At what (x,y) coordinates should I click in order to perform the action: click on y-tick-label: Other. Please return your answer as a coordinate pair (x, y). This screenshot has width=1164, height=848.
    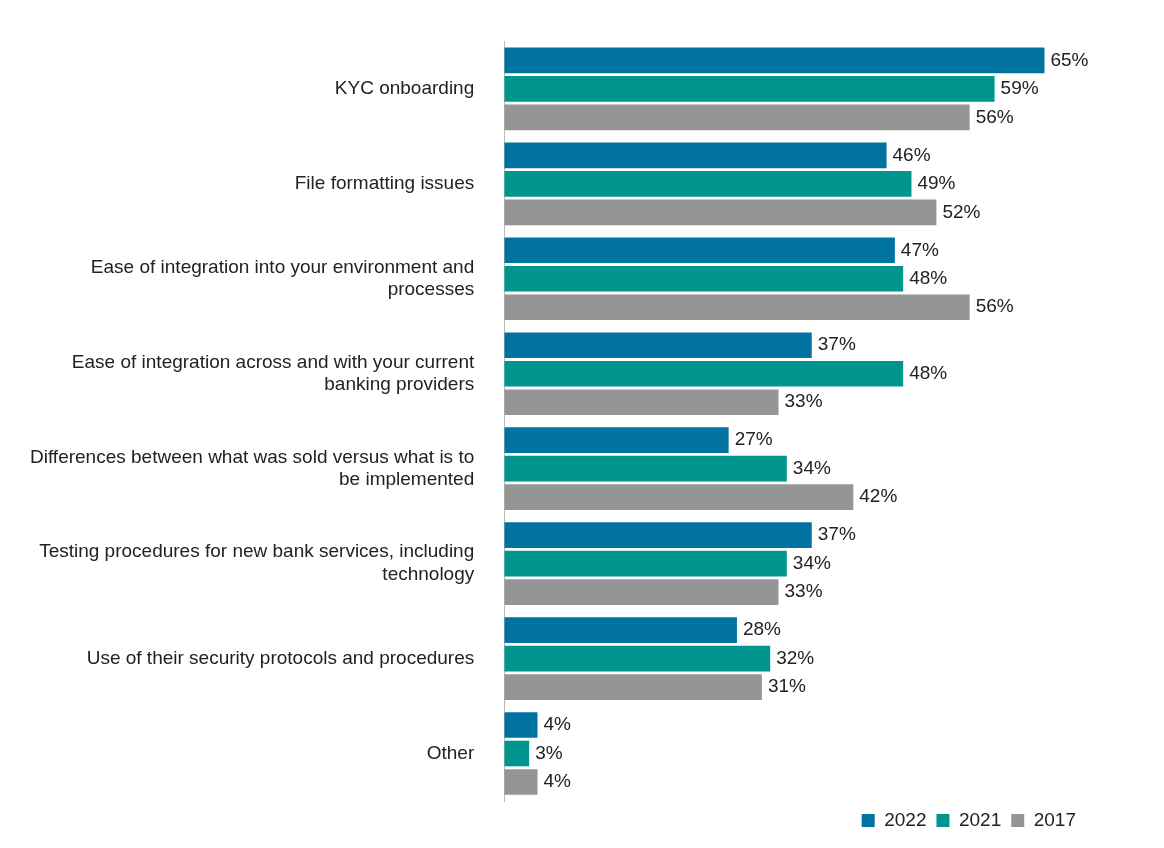
    Looking at the image, I should click on (450, 752).